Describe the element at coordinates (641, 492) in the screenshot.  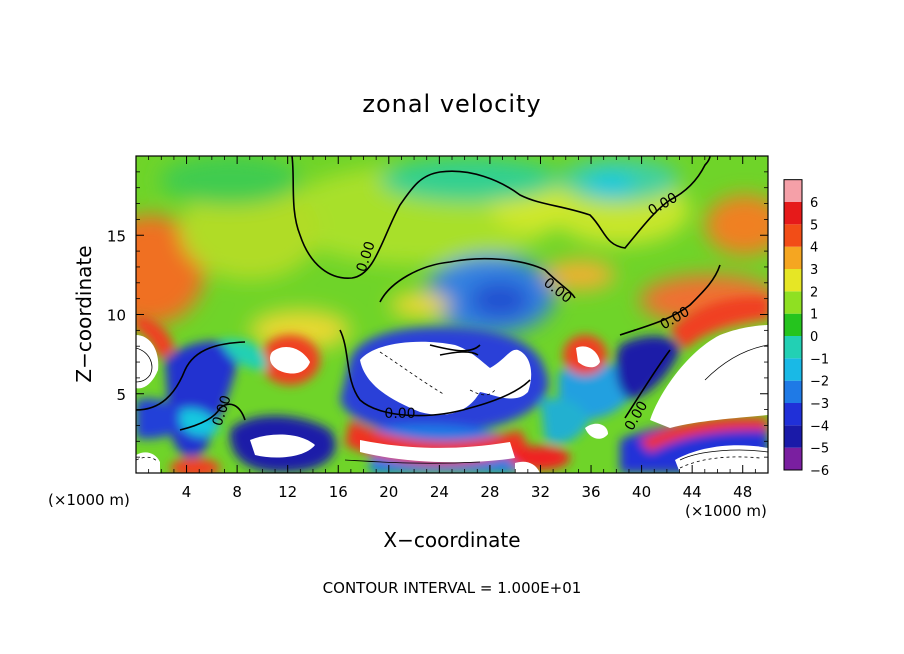
I see `x-tick-label: 40` at that location.